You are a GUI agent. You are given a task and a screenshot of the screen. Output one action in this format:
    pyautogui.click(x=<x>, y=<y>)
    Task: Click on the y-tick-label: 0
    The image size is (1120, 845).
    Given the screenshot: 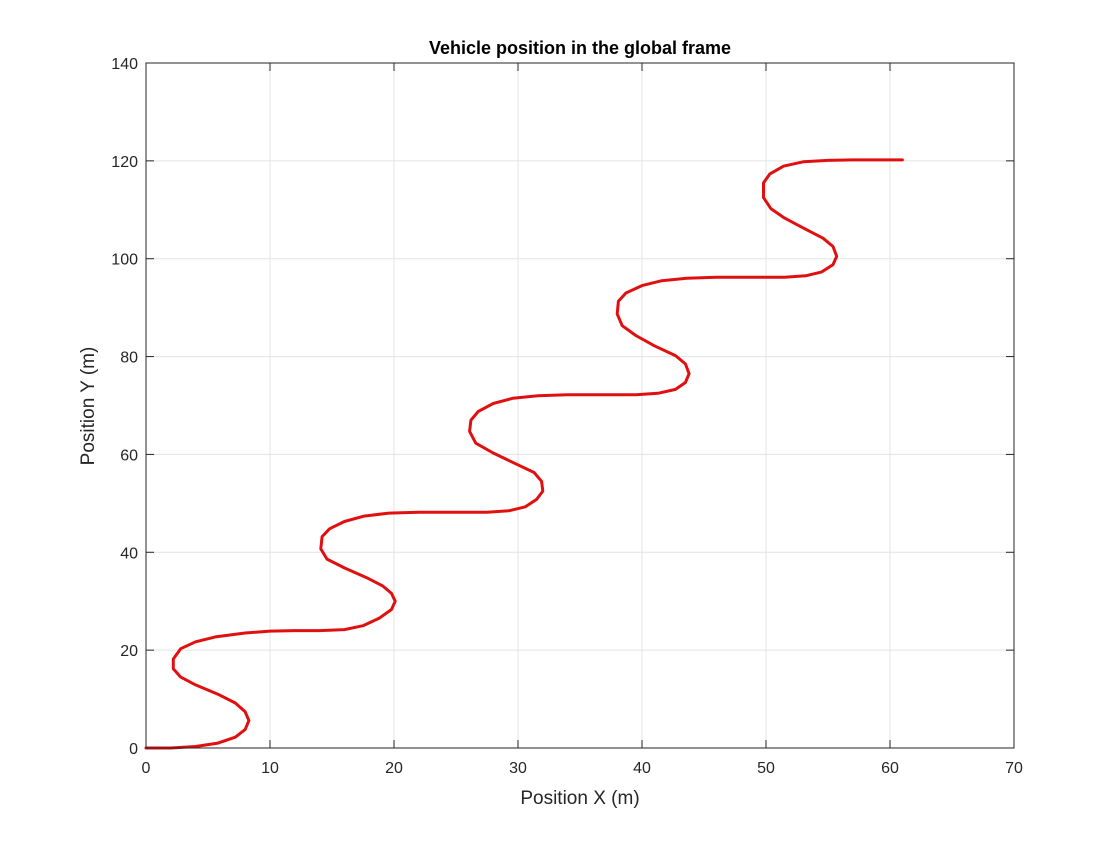 What is the action you would take?
    pyautogui.click(x=133, y=749)
    